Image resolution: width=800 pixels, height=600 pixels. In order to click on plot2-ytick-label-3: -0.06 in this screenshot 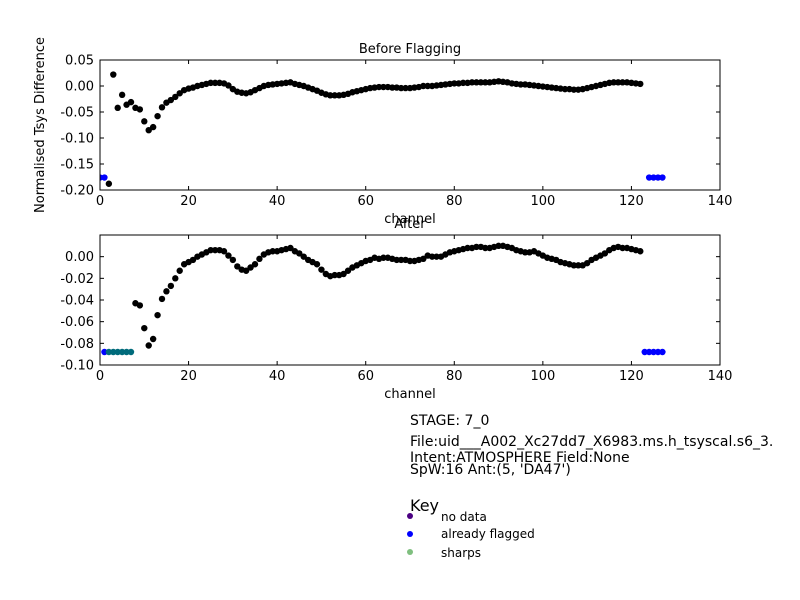, I will do `click(77, 322)`.